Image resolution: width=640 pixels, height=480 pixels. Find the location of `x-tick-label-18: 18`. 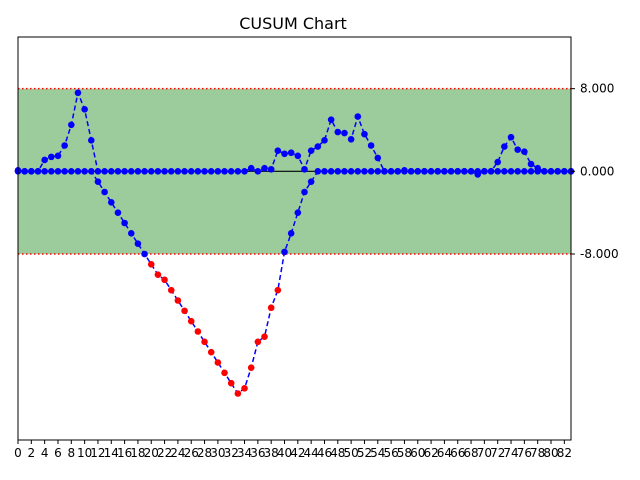

x-tick-label-18: 18 is located at coordinates (137, 453).